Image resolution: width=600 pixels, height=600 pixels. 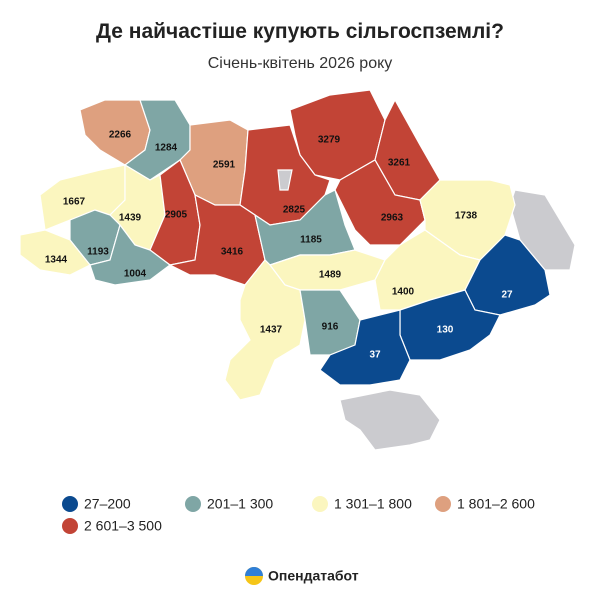 I want to click on region-label: 2905, so click(x=176, y=215).